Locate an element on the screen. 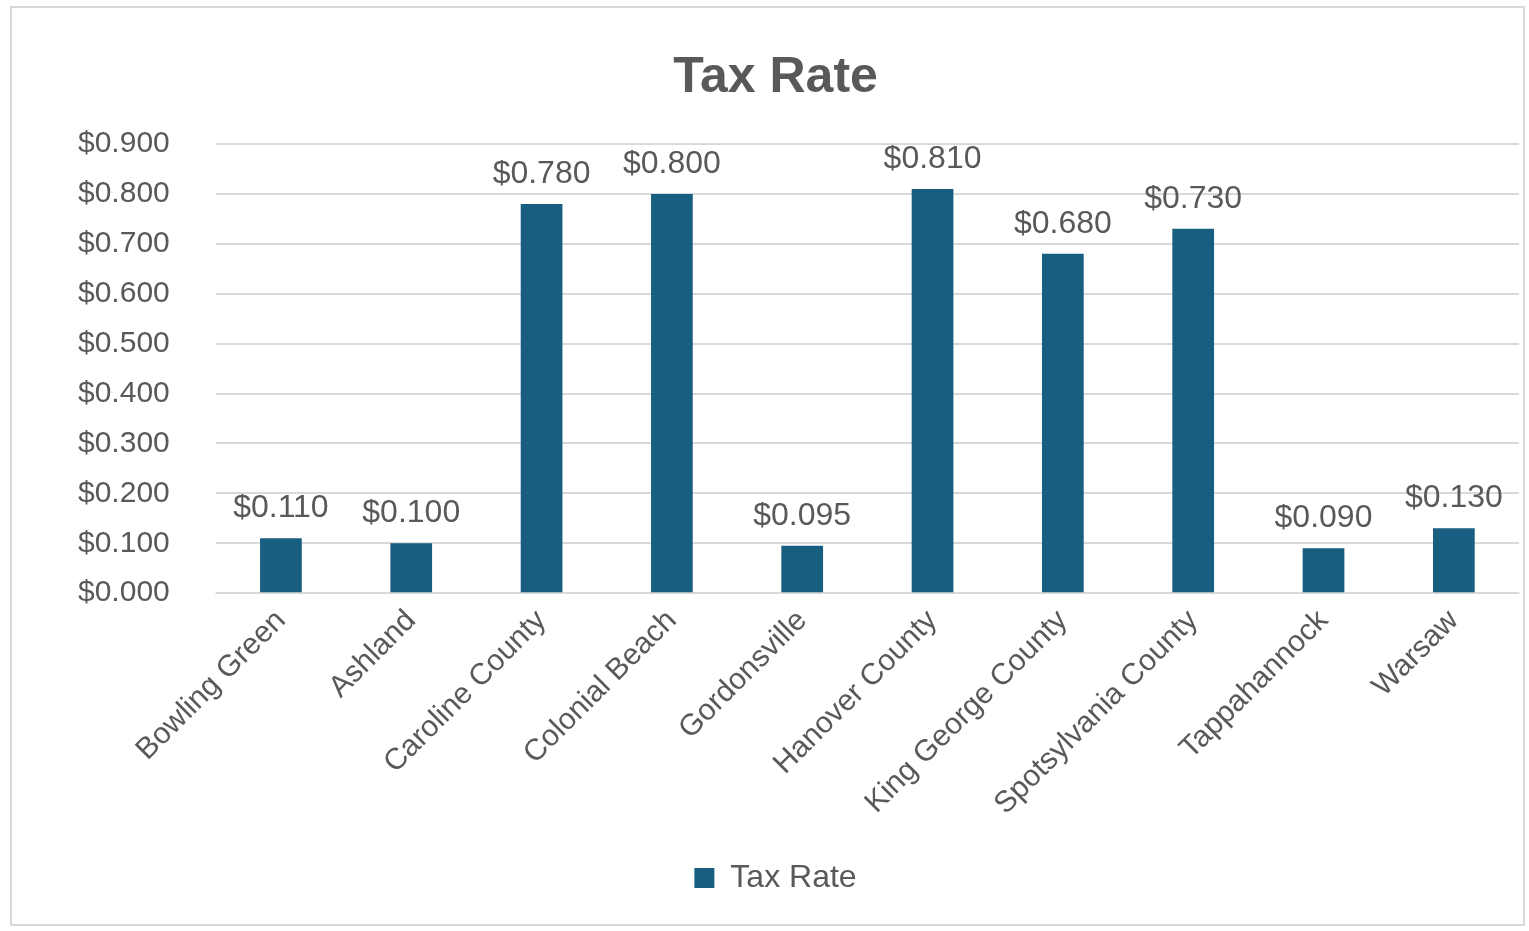 The width and height of the screenshot is (1529, 931). y-tick-label: $0.300 is located at coordinates (123, 441).